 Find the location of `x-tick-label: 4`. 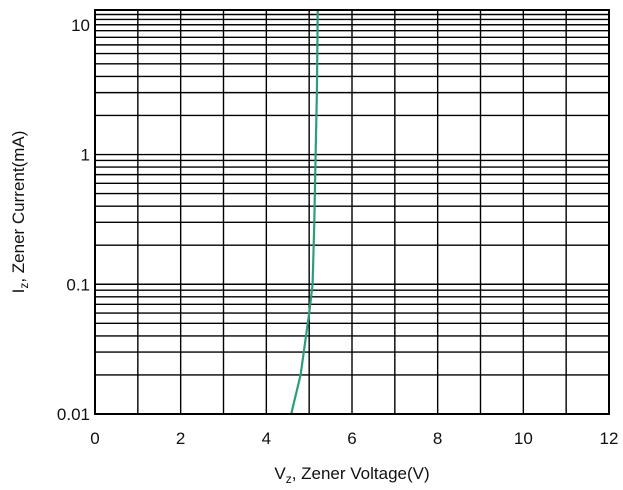

x-tick-label: 4 is located at coordinates (266, 438).